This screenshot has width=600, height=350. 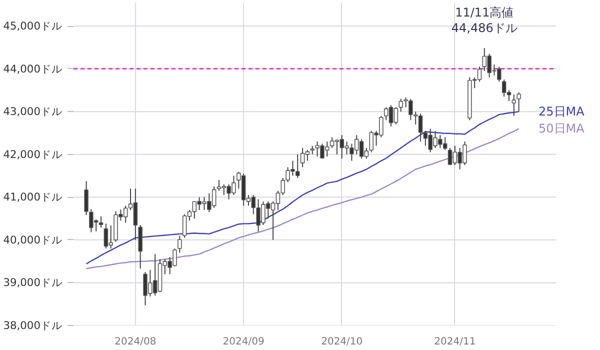 I want to click on x-tick-label: 2024/11, so click(x=455, y=342).